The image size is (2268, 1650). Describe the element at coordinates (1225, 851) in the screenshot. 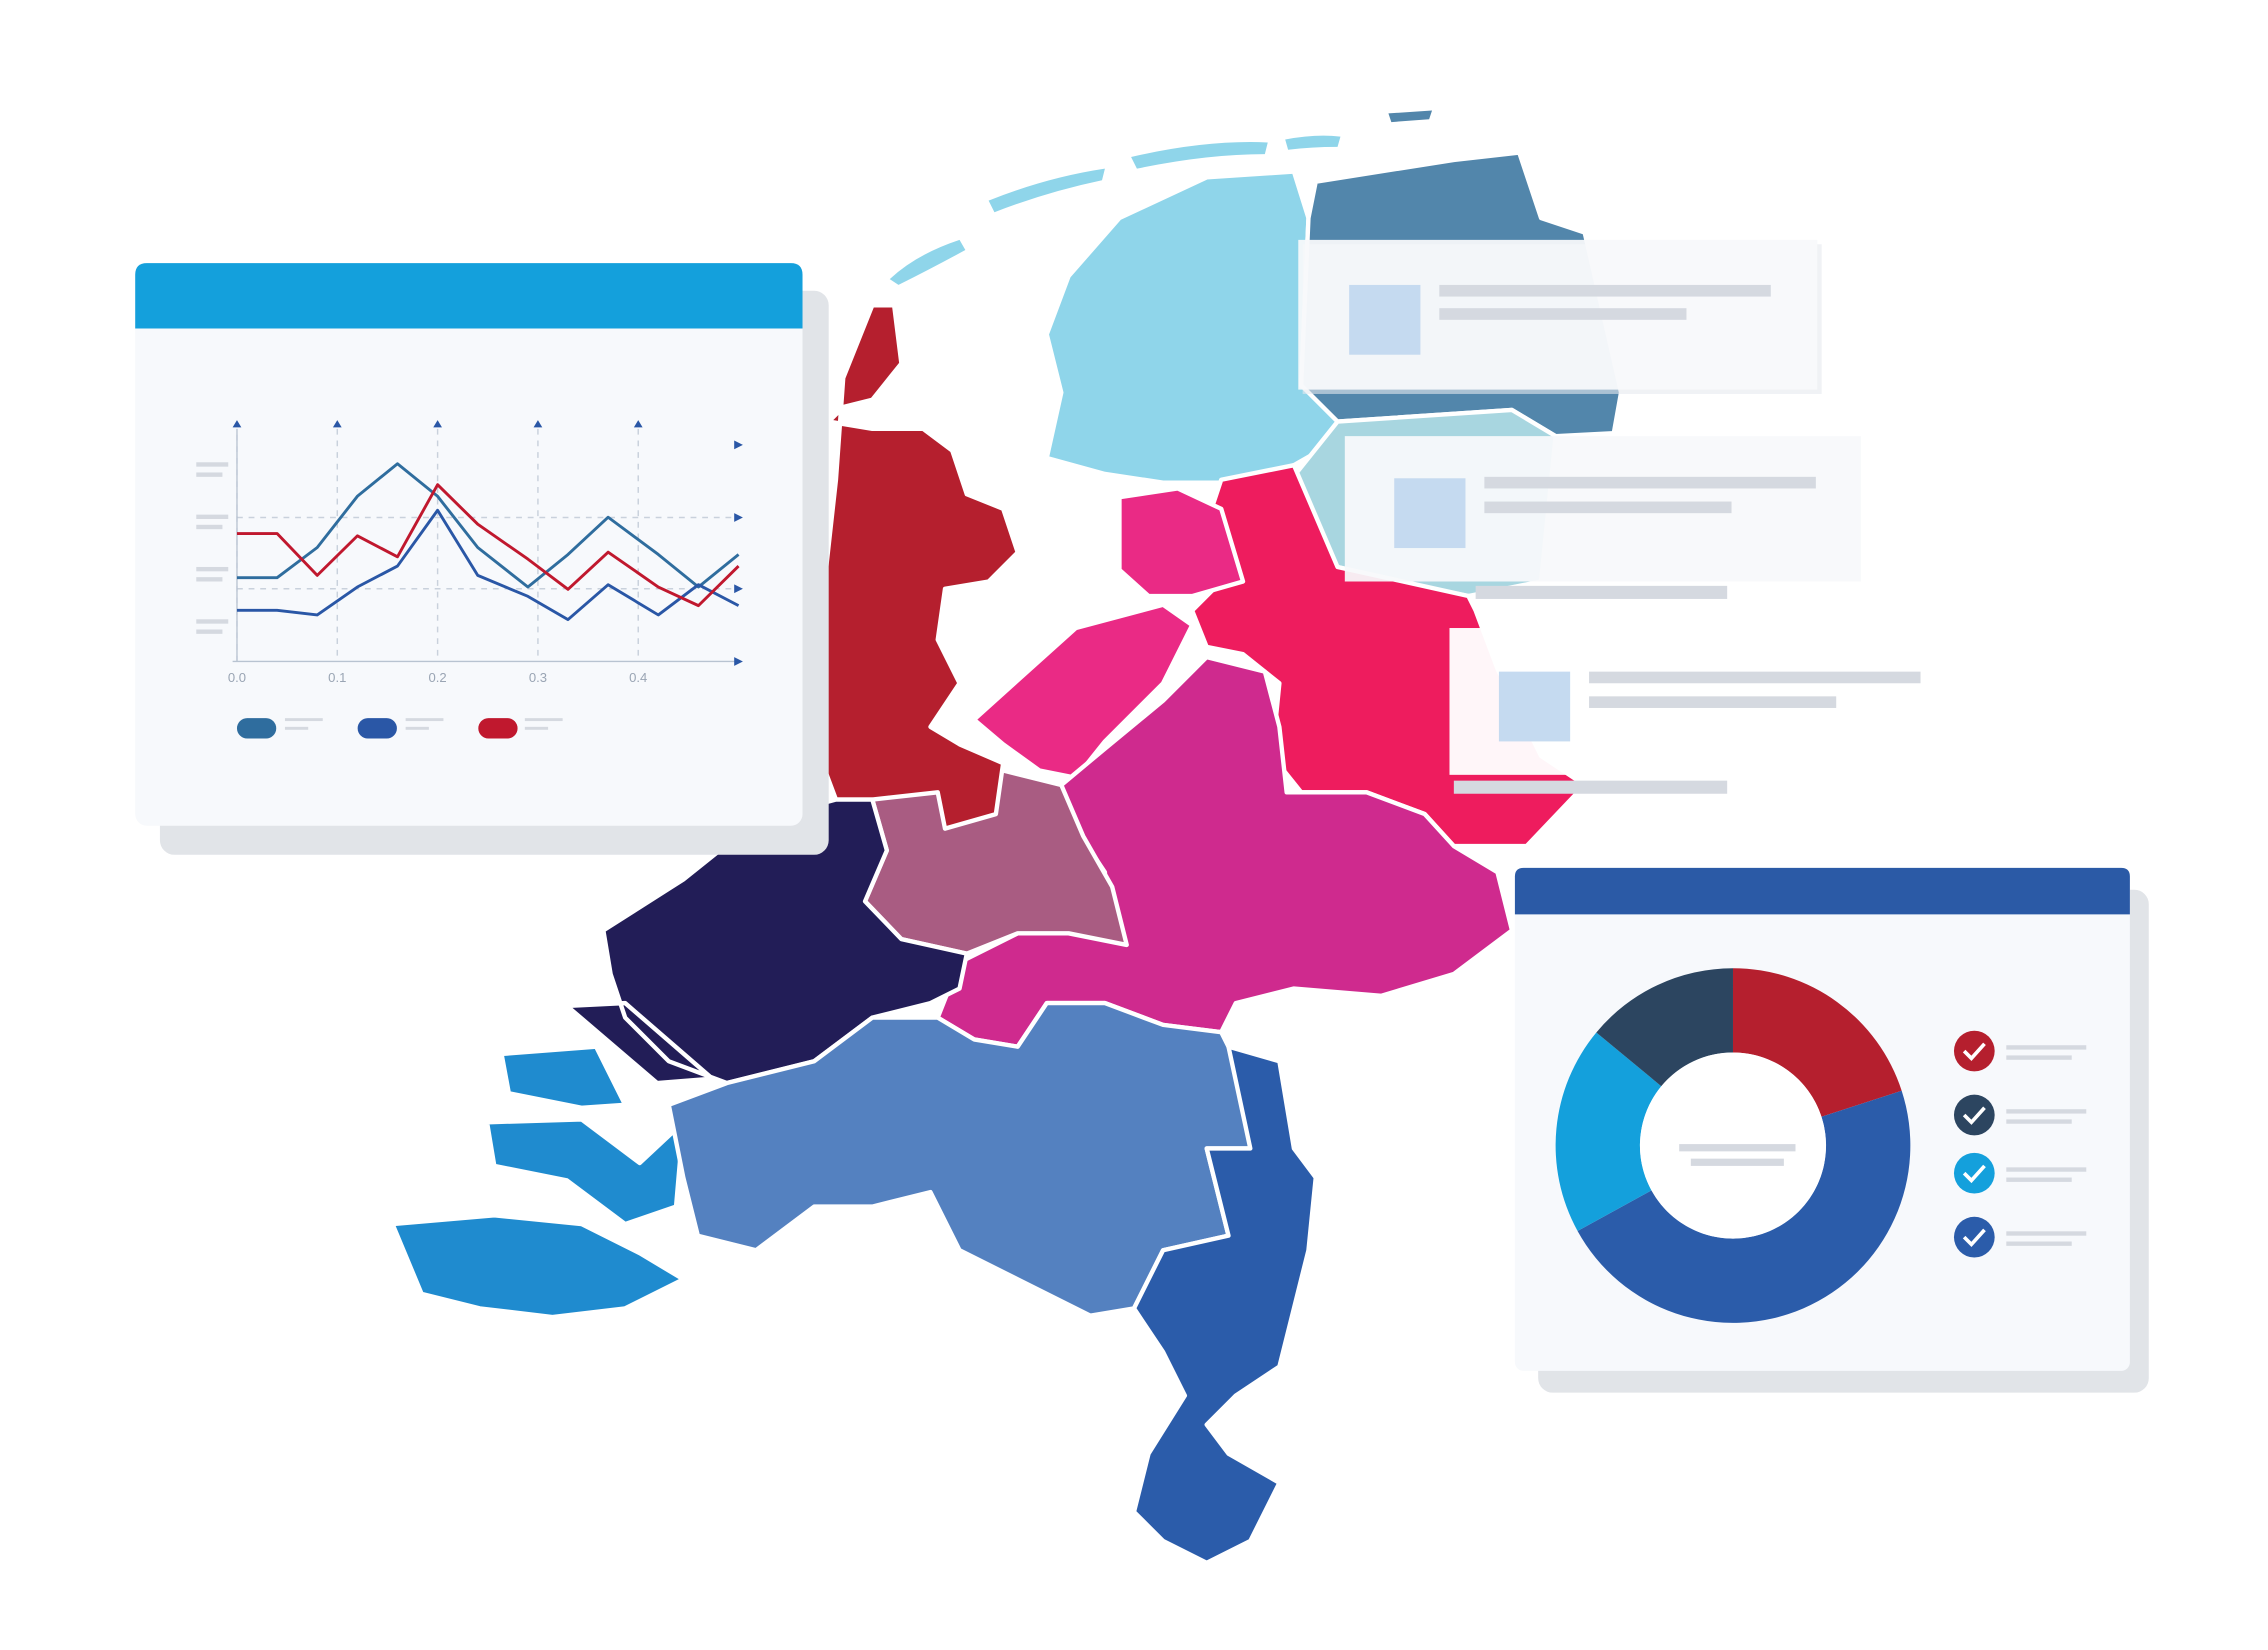

I see `province-gelderland` at that location.